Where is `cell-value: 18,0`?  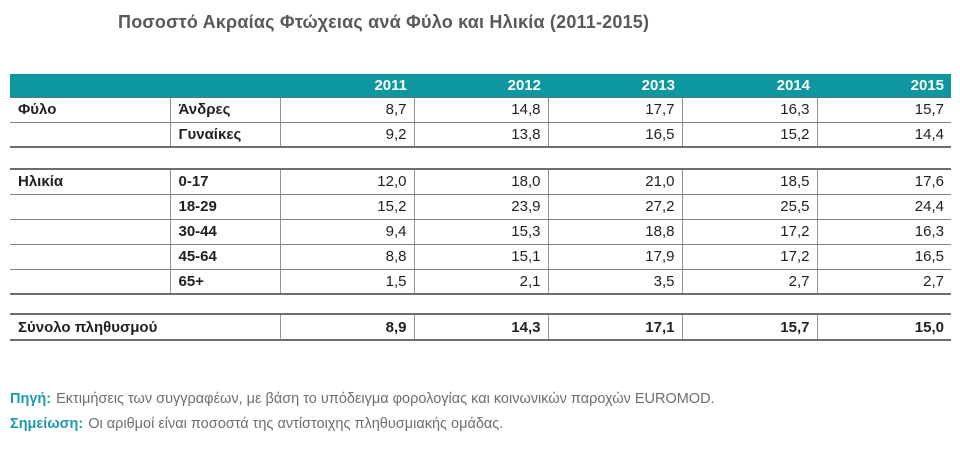 cell-value: 18,0 is located at coordinates (480, 181).